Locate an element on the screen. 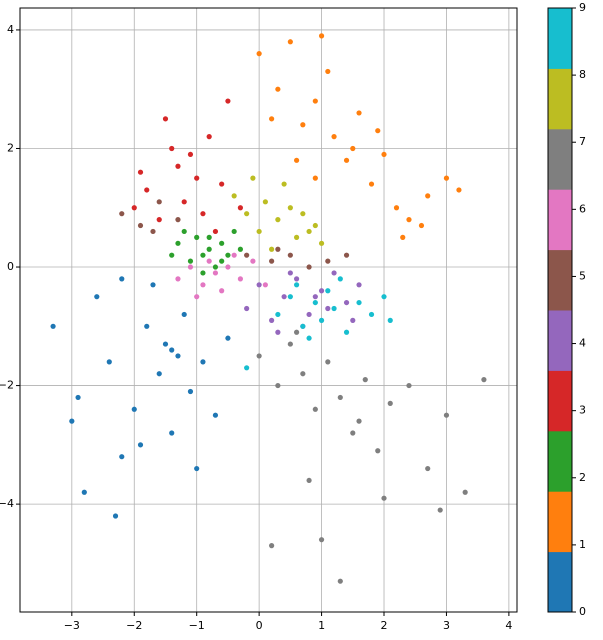 This screenshot has height=640, width=603. y-tick-label: 4 is located at coordinates (10, 29).